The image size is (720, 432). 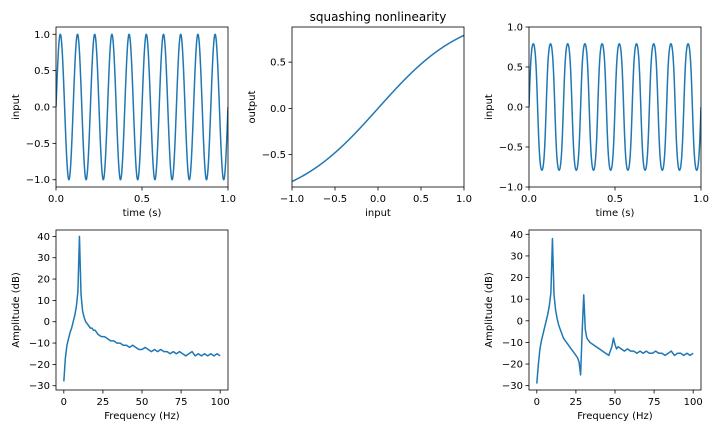 What do you see at coordinates (292, 199) in the screenshot?
I see `x-tick-label: −1.0` at bounding box center [292, 199].